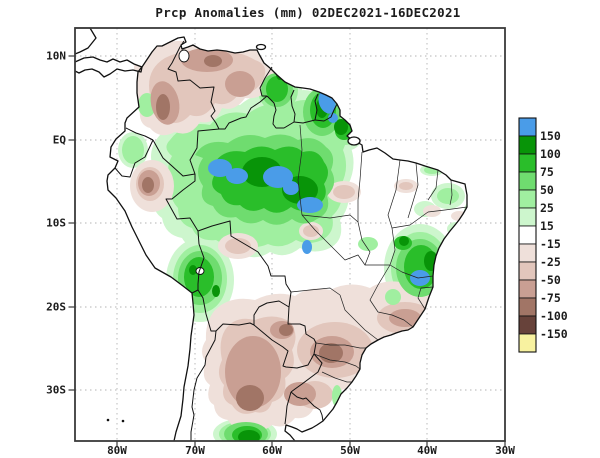 This screenshot has height=458, width=600. Describe the element at coordinates (60, 140) in the screenshot. I see `lat-label-eq: EQ` at that location.